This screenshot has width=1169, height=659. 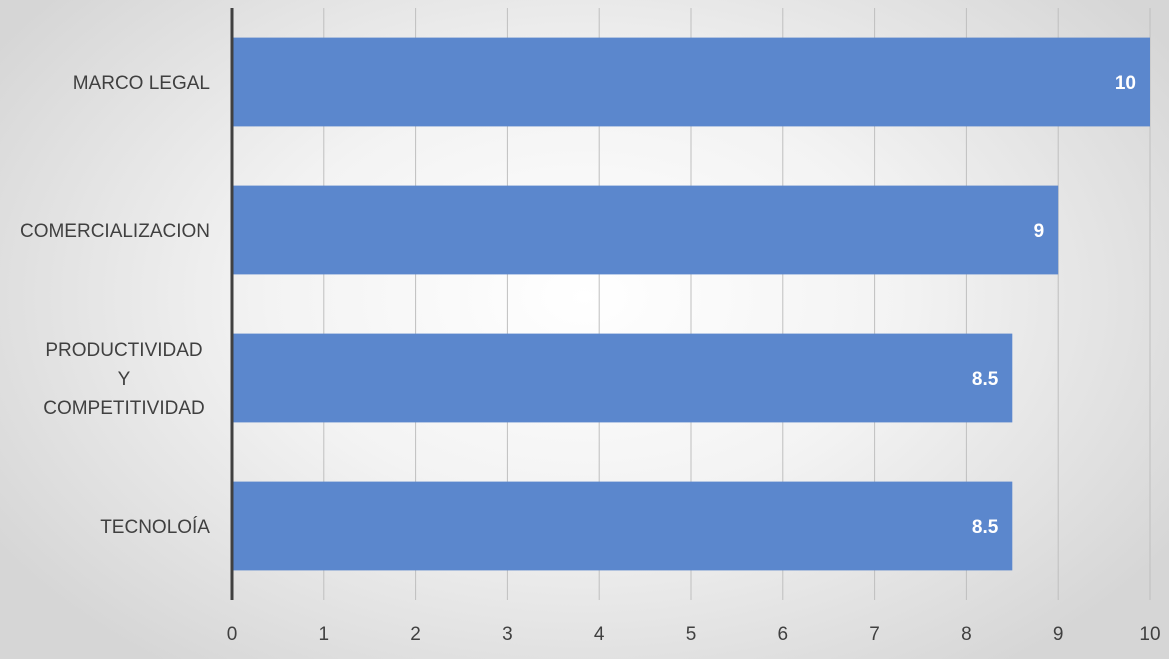 What do you see at coordinates (324, 634) in the screenshot?
I see `x-tick-label: 1` at bounding box center [324, 634].